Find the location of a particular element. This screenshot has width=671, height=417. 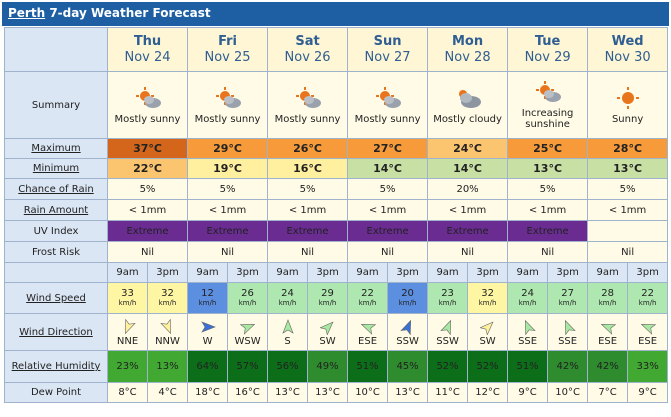

direction-text: ESE is located at coordinates (608, 341).